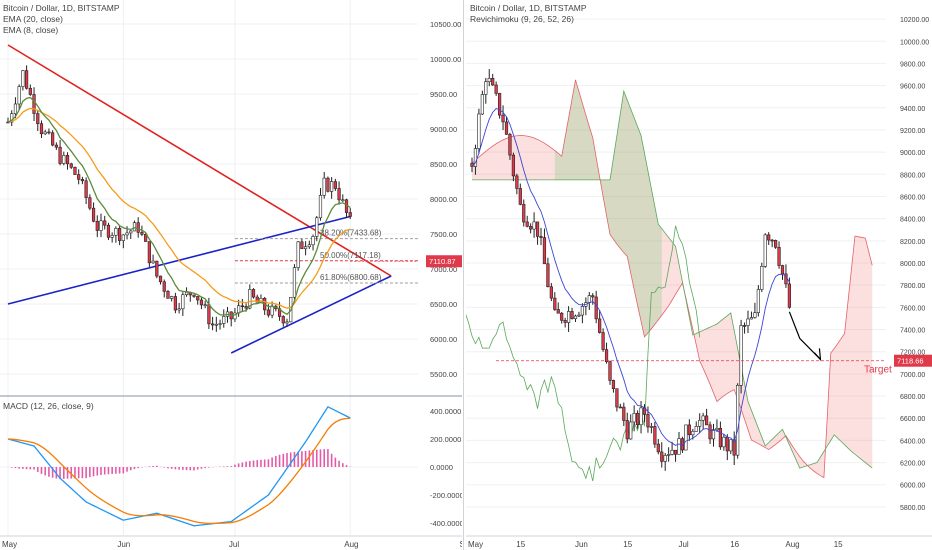 This screenshot has width=932, height=550. What do you see at coordinates (351, 233) in the screenshot?
I see `fib-level-label: 38.20%(7433.68)` at bounding box center [351, 233].